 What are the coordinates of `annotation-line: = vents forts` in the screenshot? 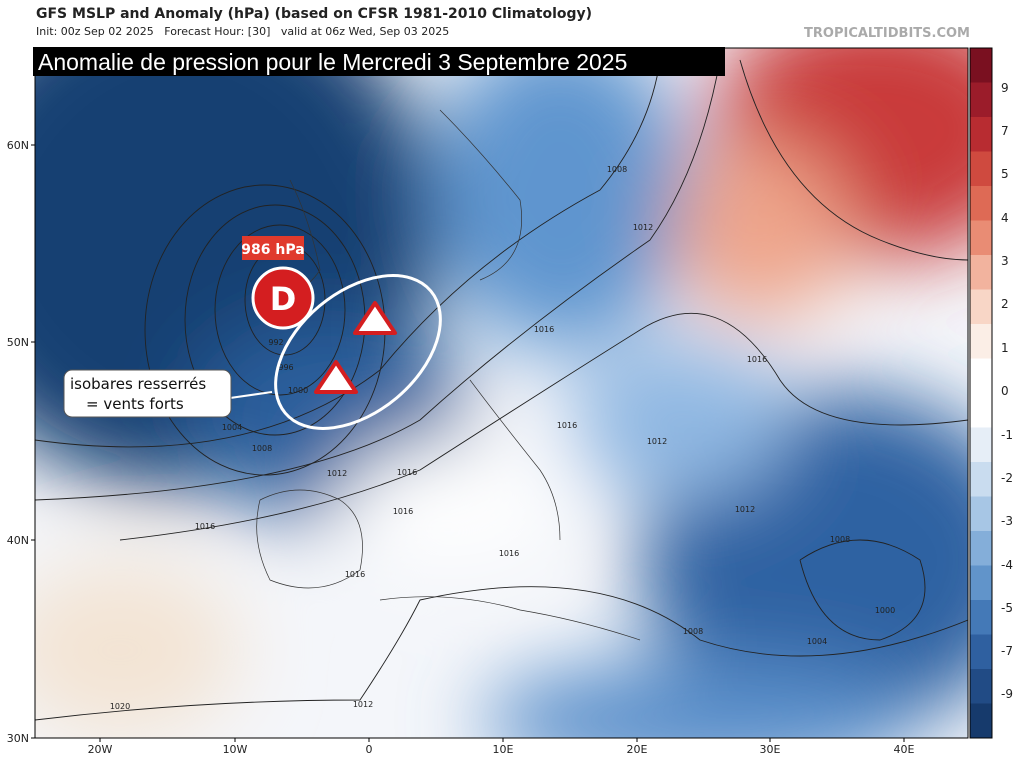 It's located at (135, 404).